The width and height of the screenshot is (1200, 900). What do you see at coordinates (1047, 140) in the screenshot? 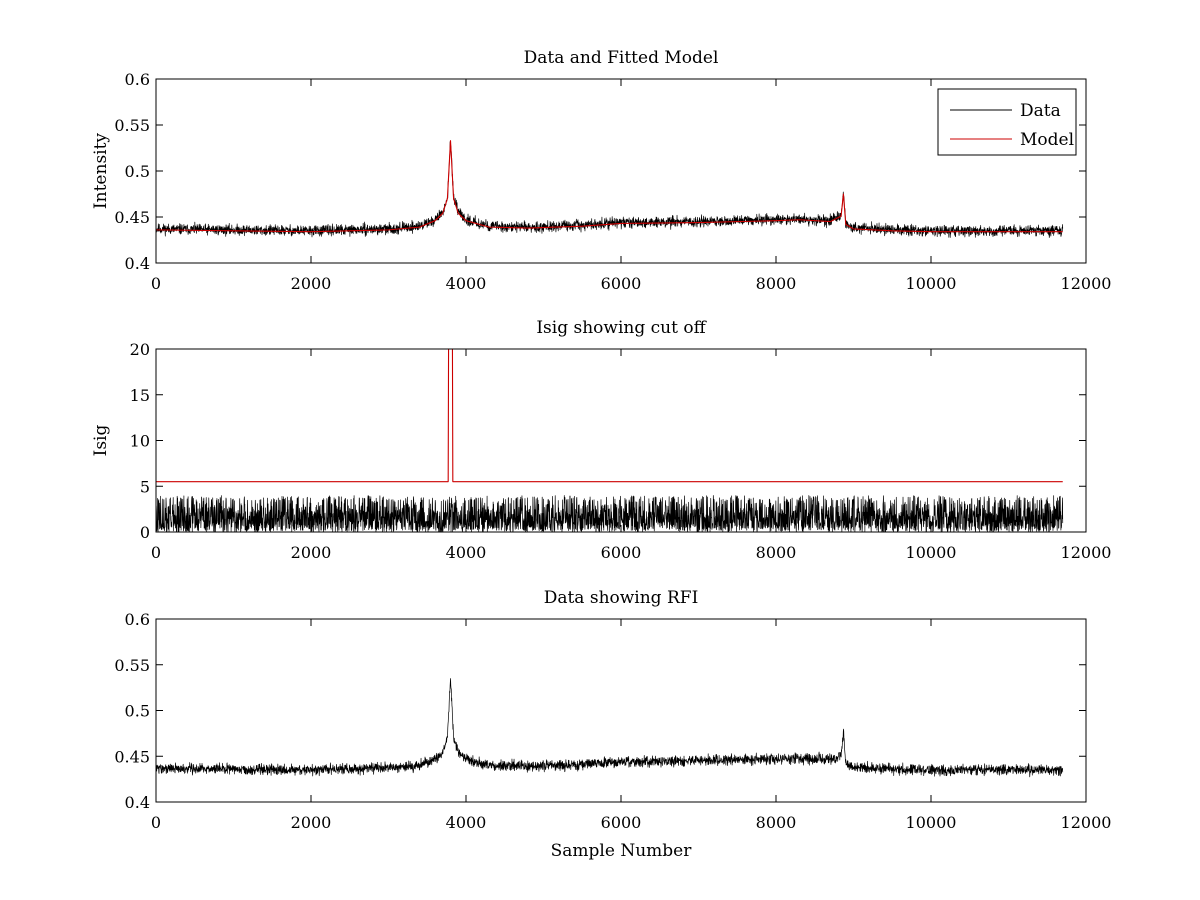
I see `legend-label-model: Model` at bounding box center [1047, 140].